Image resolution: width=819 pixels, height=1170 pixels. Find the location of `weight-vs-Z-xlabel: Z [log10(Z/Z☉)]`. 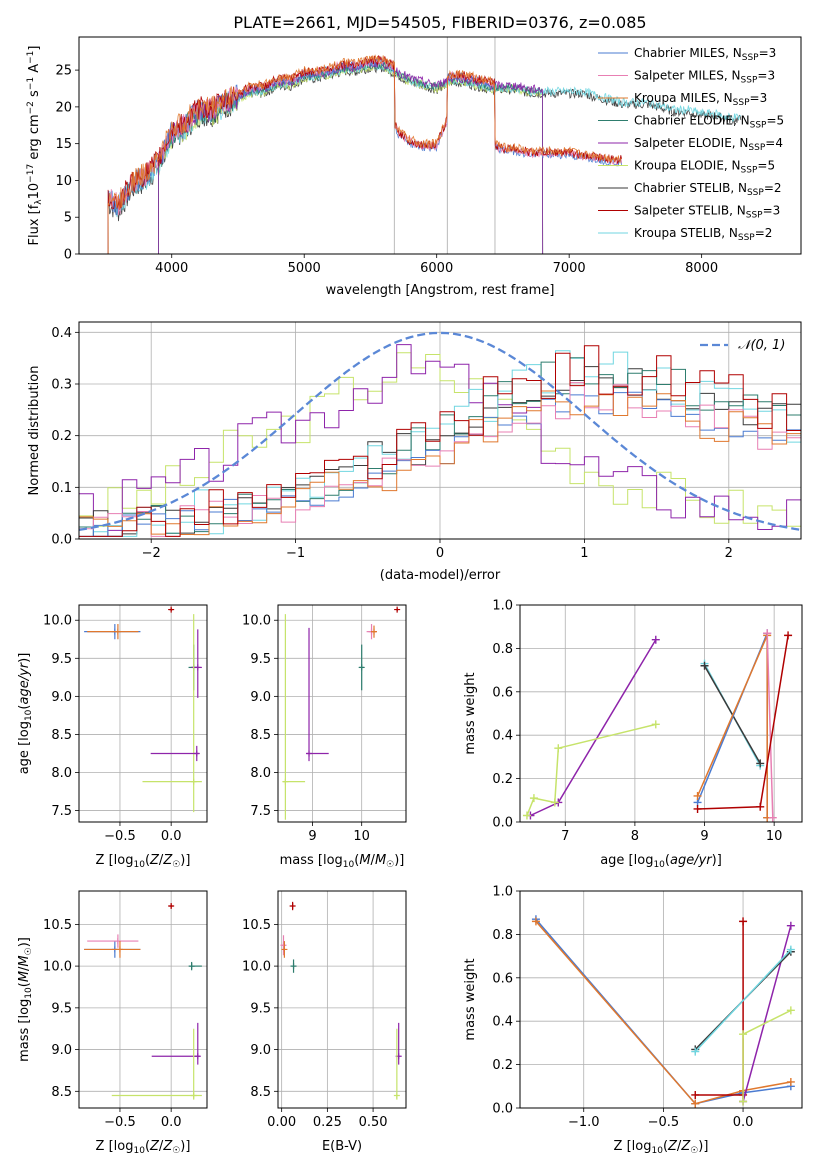

weight-vs-Z-xlabel: Z [log10(Z/Z☉)] is located at coordinates (661, 1147).